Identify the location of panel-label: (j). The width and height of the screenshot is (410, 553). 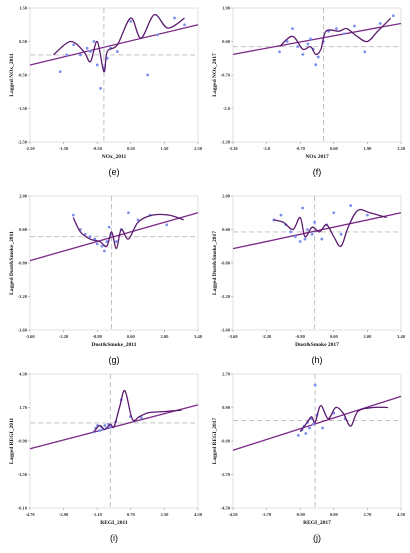
(317, 538).